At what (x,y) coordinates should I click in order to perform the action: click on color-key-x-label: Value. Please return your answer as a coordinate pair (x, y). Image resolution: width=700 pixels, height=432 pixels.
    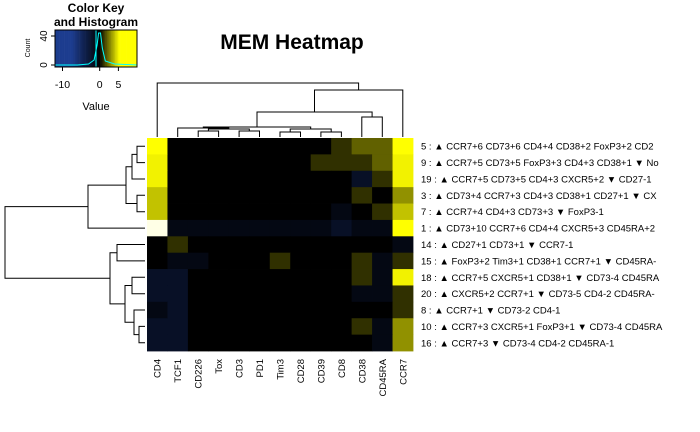
    Looking at the image, I should click on (95, 107).